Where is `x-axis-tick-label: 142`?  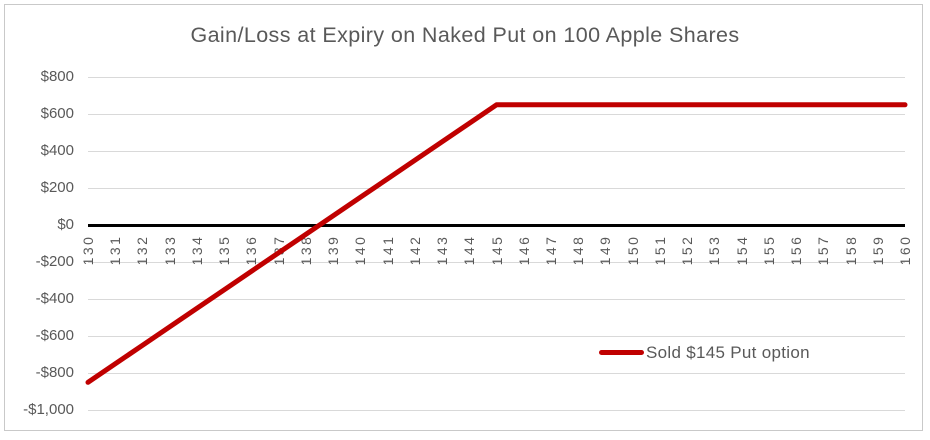 x-axis-tick-label: 142 is located at coordinates (414, 250).